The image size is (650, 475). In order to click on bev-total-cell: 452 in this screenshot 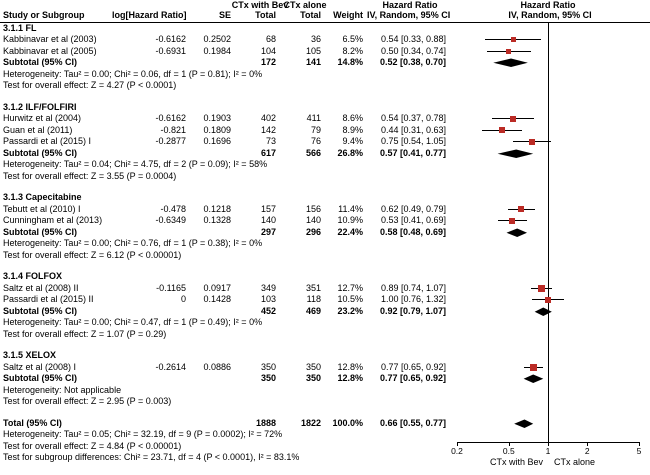, I will do `click(268, 310)`.